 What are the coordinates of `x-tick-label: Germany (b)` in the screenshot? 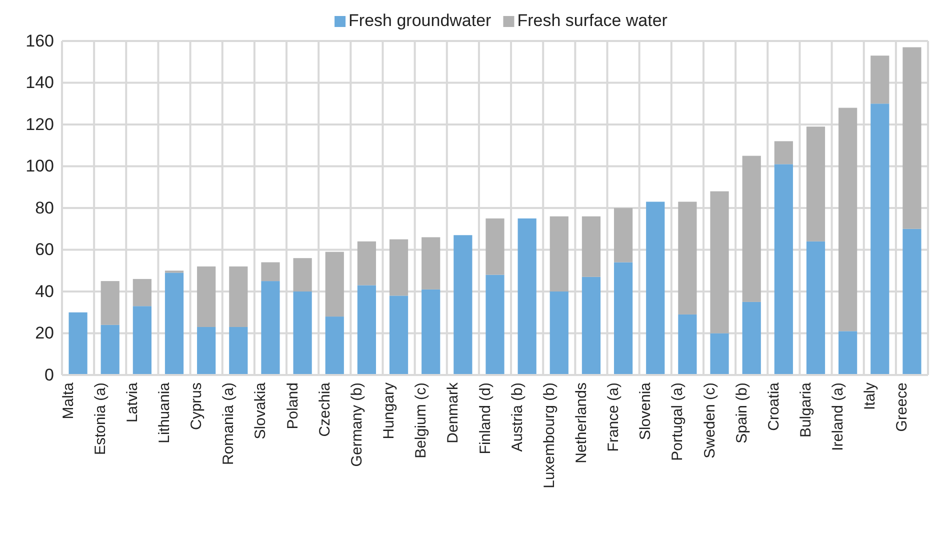 It's located at (357, 424).